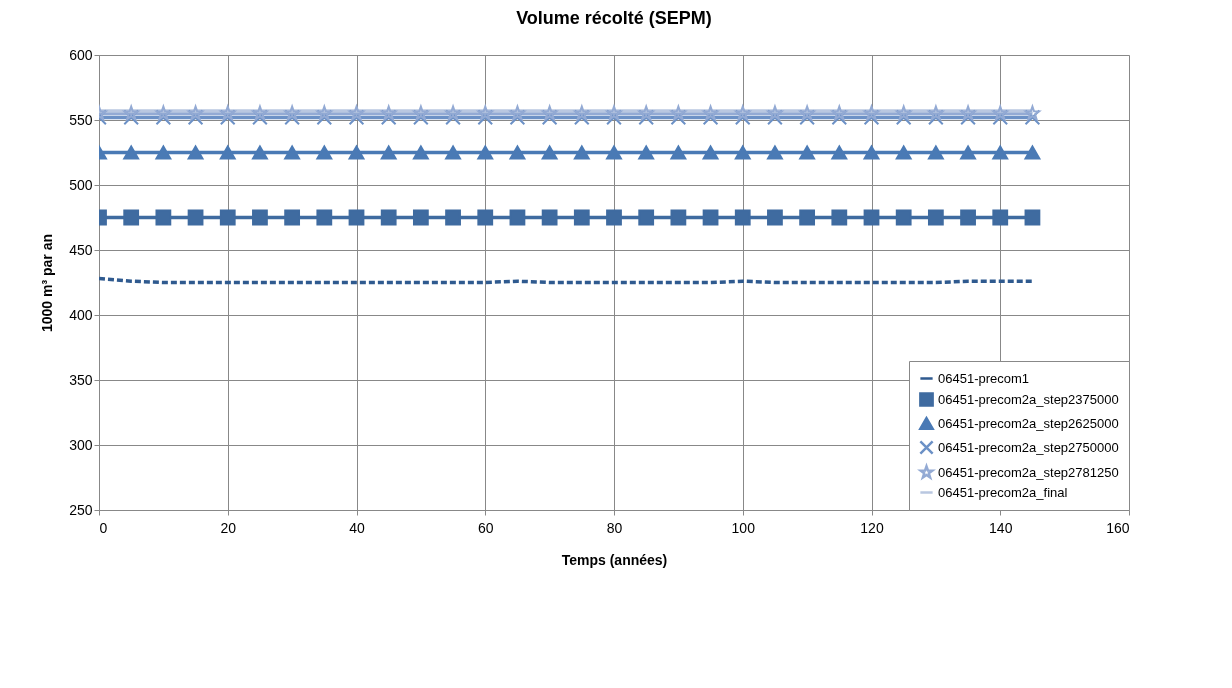 This screenshot has height=688, width=1232. I want to click on x-tick-label: 80, so click(614, 527).